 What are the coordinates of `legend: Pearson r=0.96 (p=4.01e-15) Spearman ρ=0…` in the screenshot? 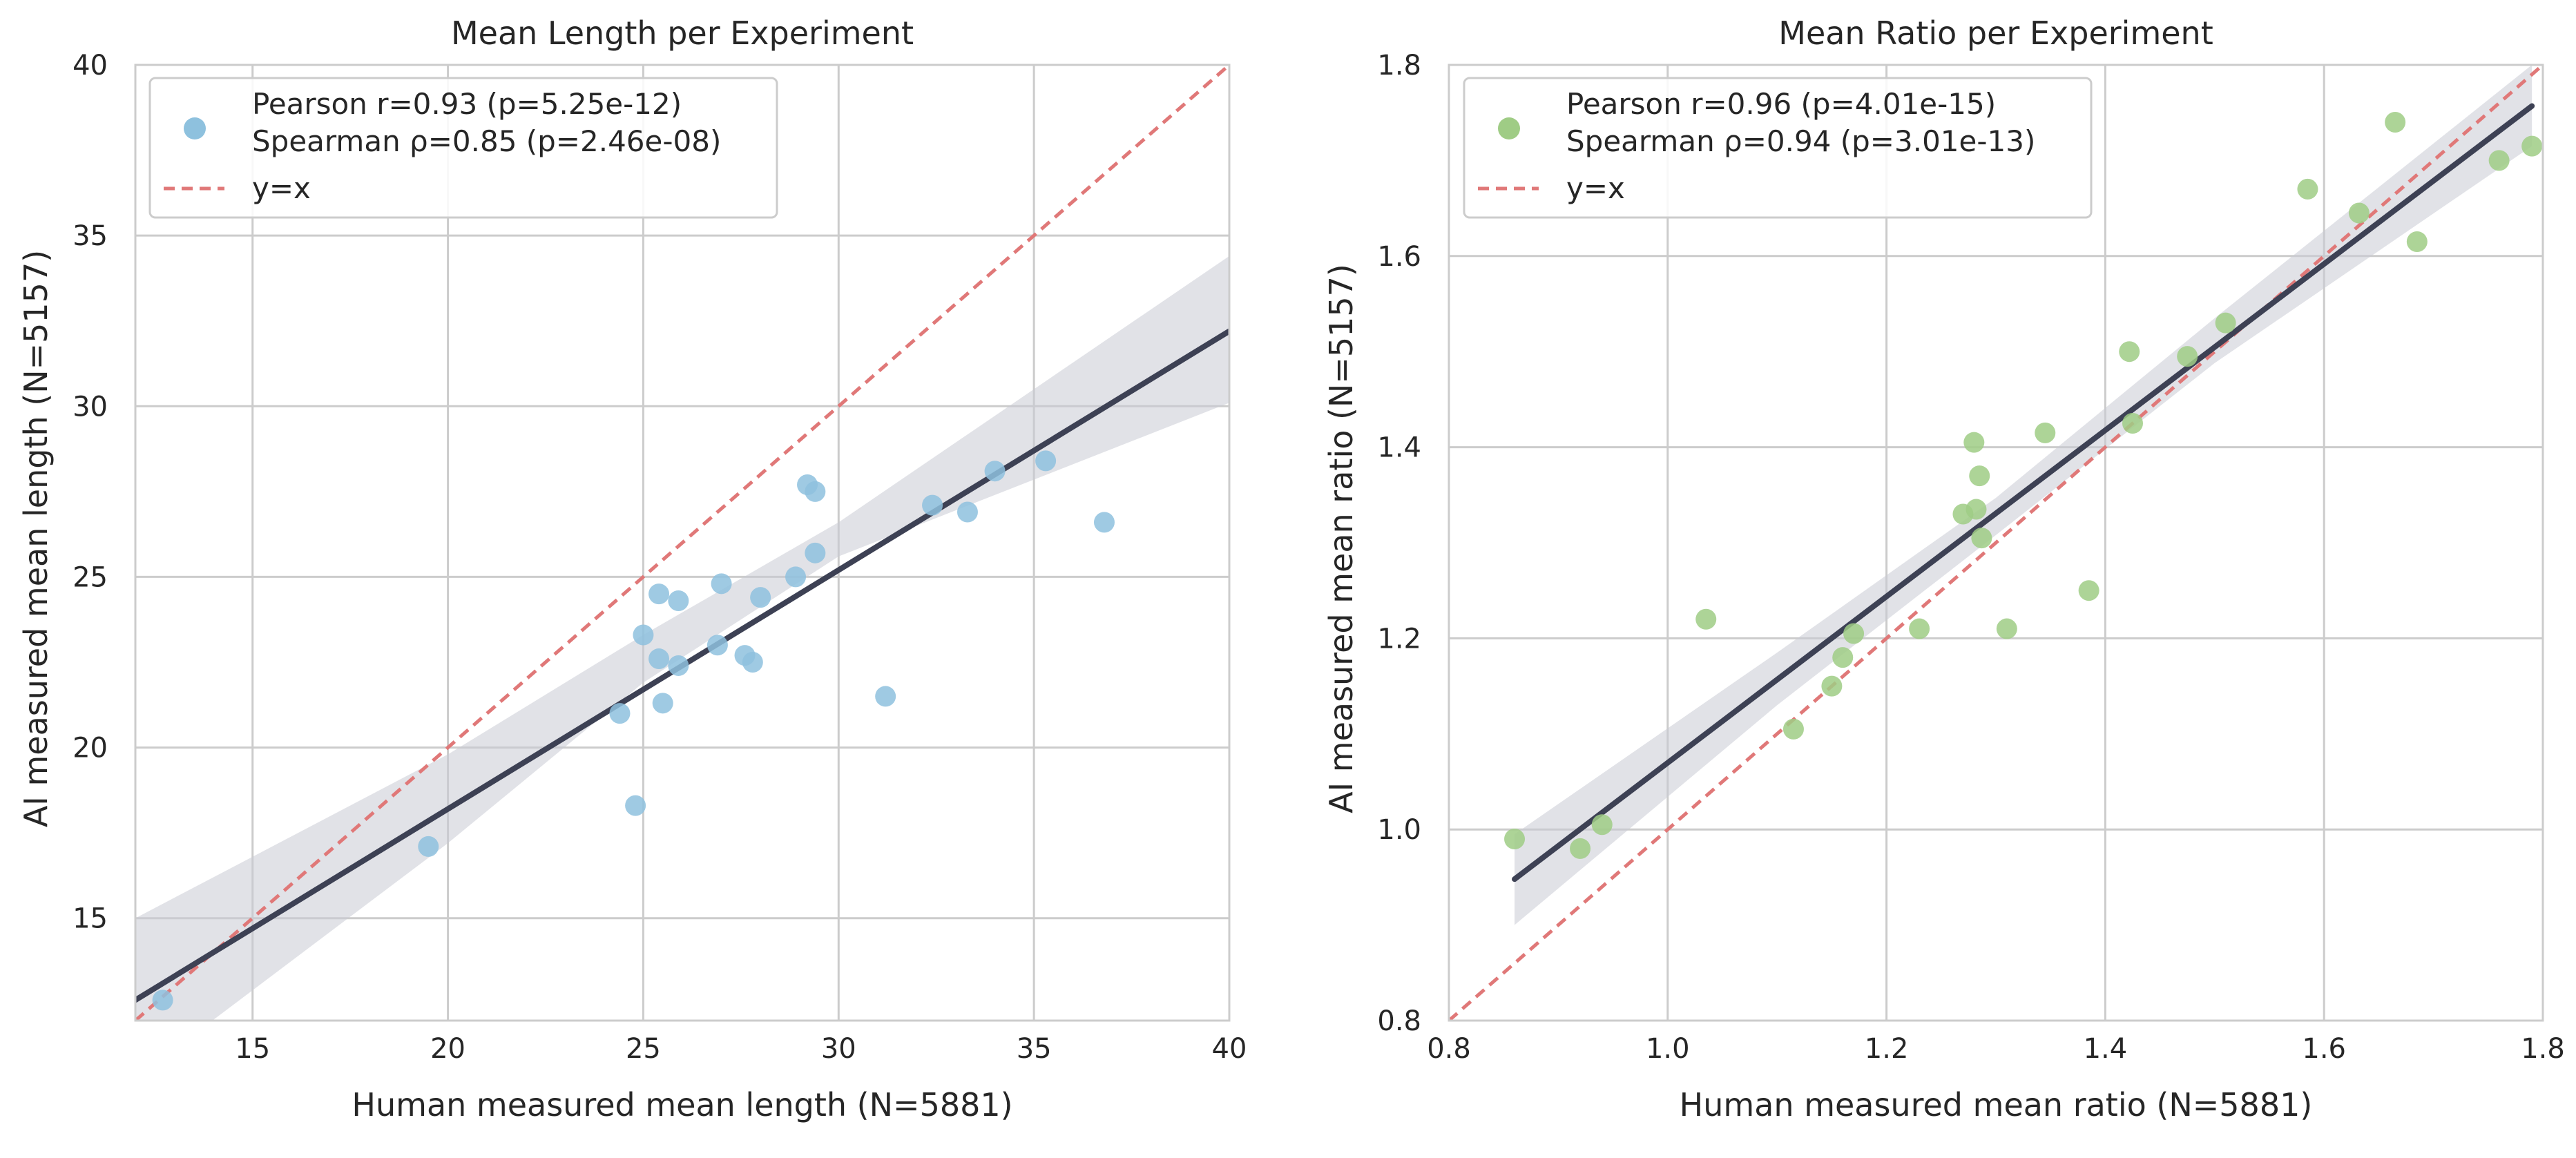 It's located at (1778, 148).